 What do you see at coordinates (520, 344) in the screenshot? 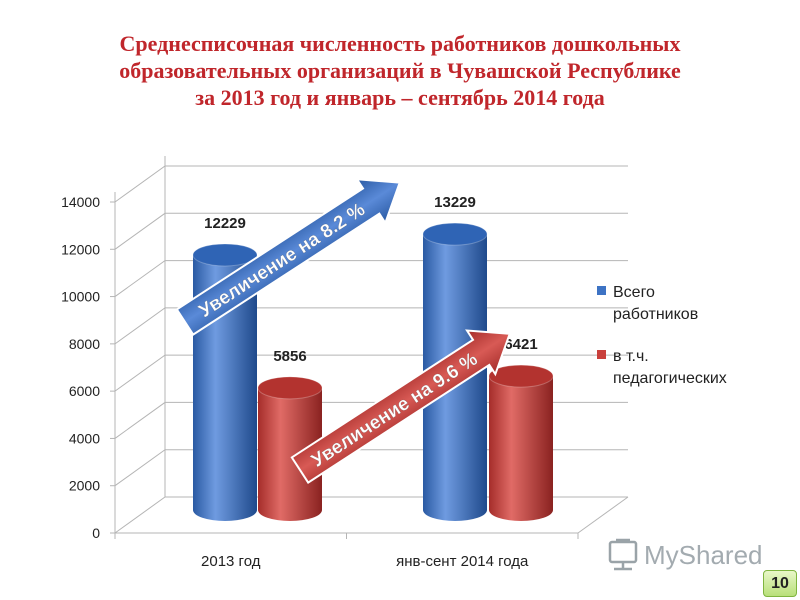
I see `data-label: 6421` at bounding box center [520, 344].